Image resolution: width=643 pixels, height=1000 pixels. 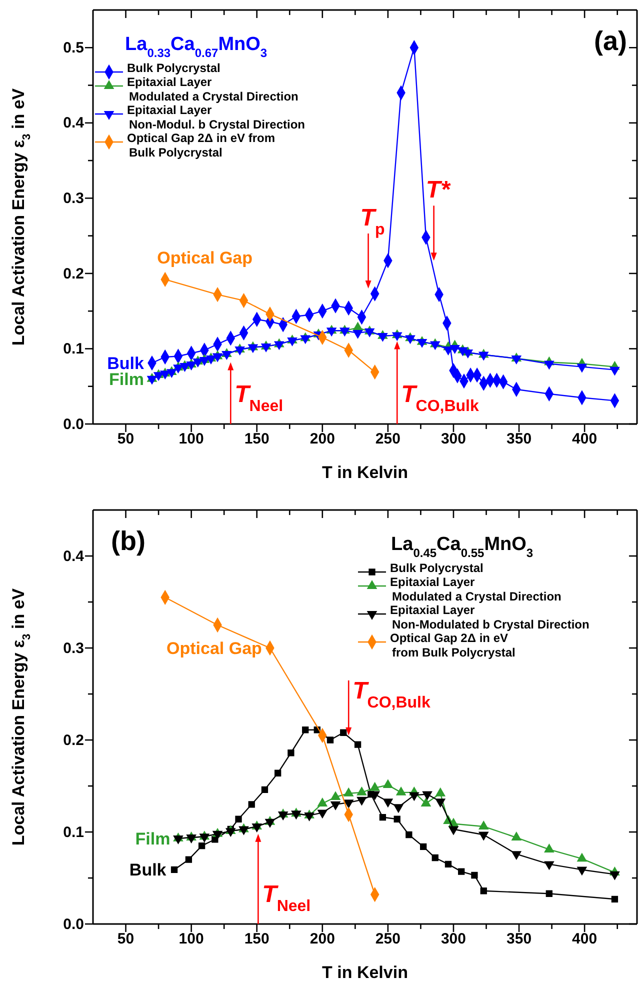 I want to click on y-tick-label: 0.5, so click(x=73, y=47).